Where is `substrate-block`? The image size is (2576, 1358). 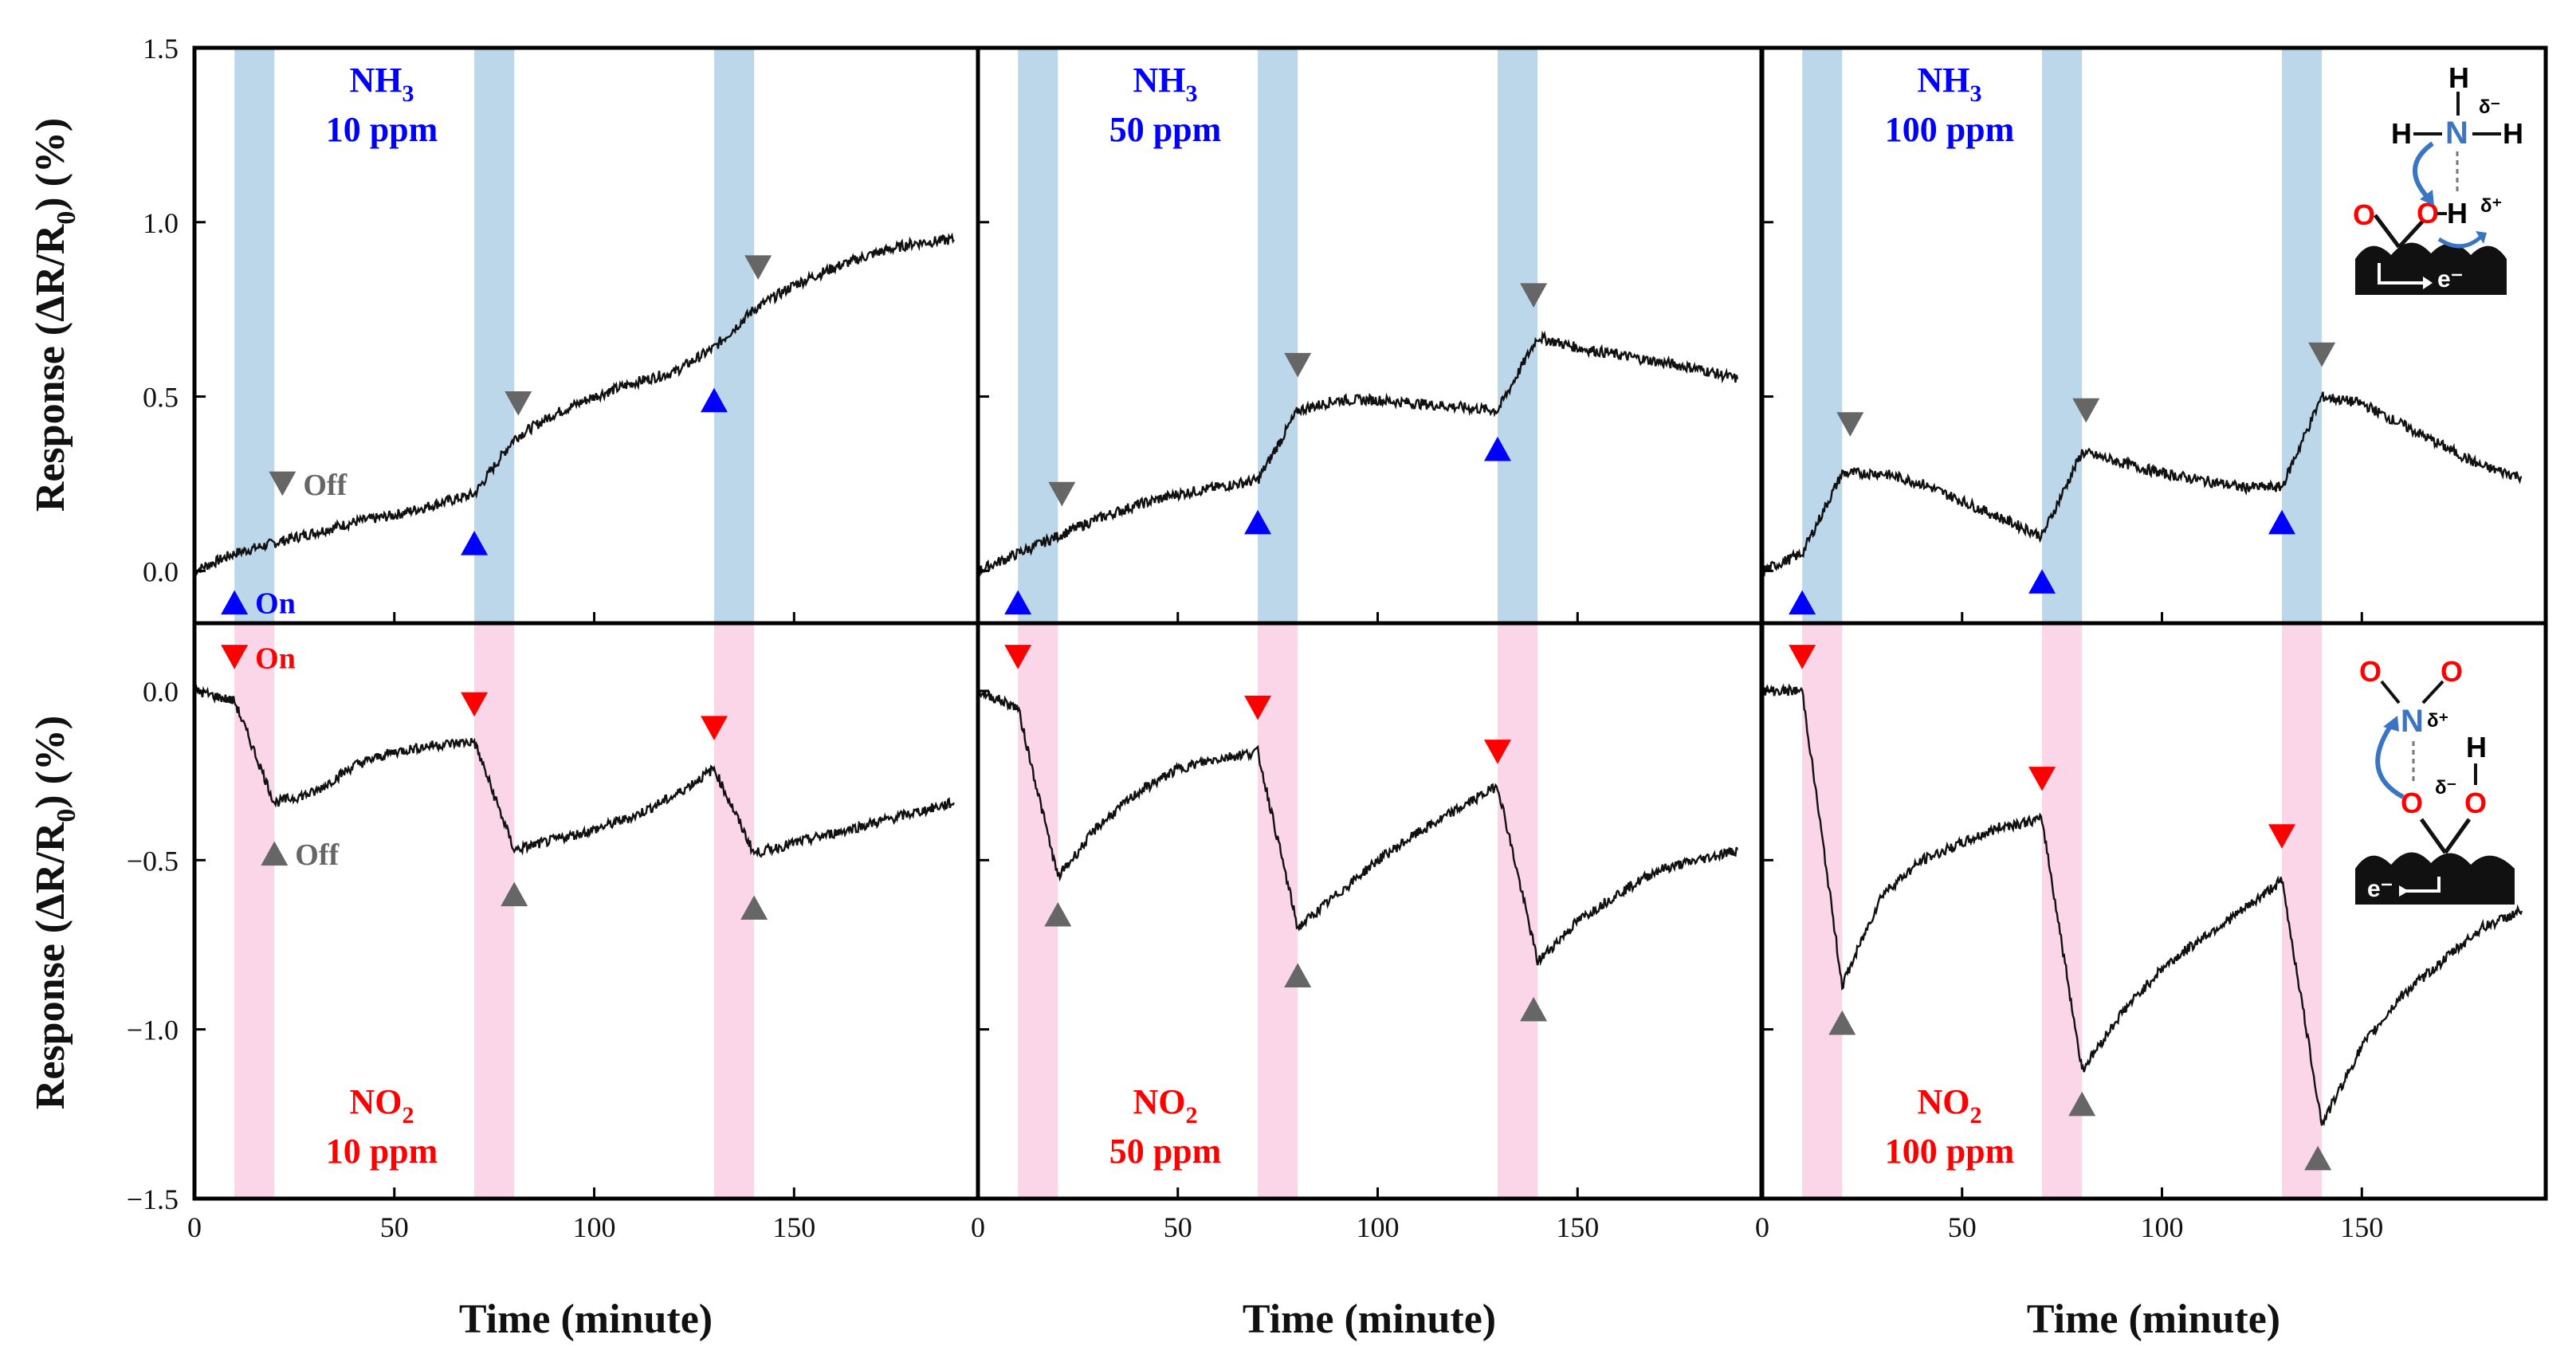 substrate-block is located at coordinates (2435, 878).